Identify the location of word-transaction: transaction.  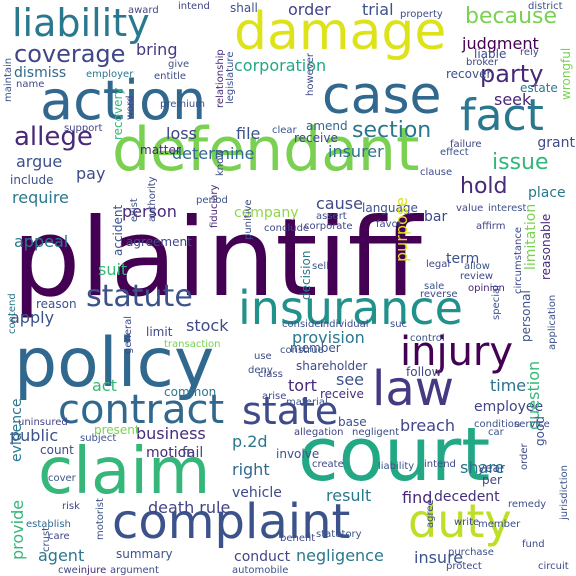
(192, 344).